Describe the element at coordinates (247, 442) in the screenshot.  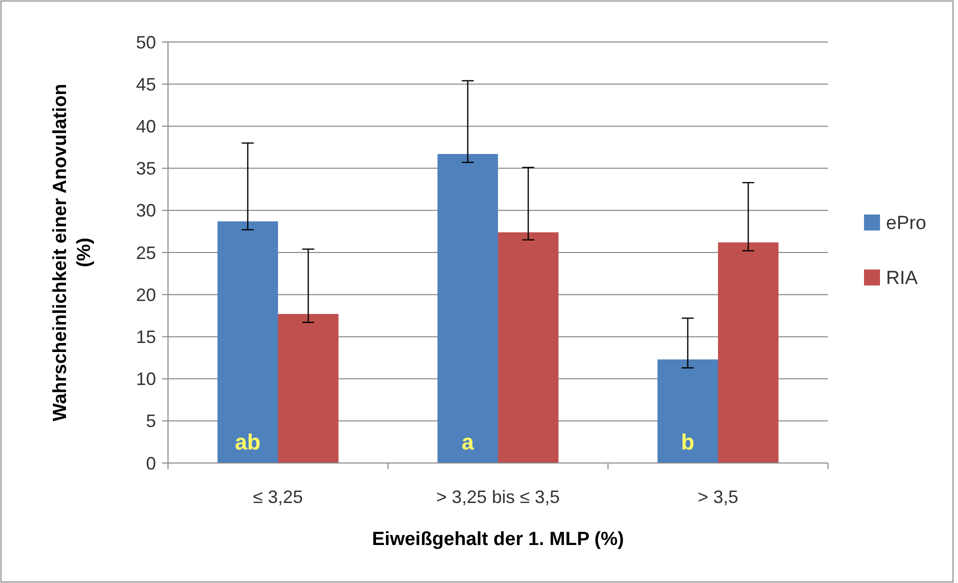
I see `annotation: ab` at that location.